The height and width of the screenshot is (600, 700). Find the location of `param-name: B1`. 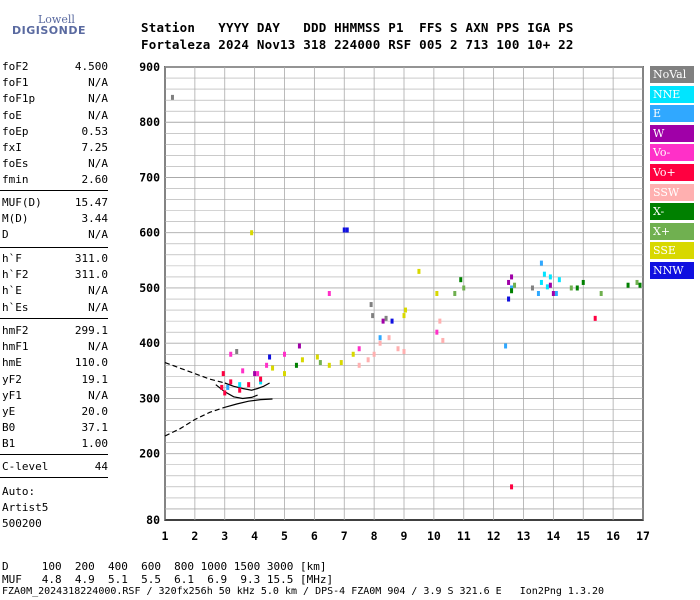

param-name: B1 is located at coordinates (9, 444).